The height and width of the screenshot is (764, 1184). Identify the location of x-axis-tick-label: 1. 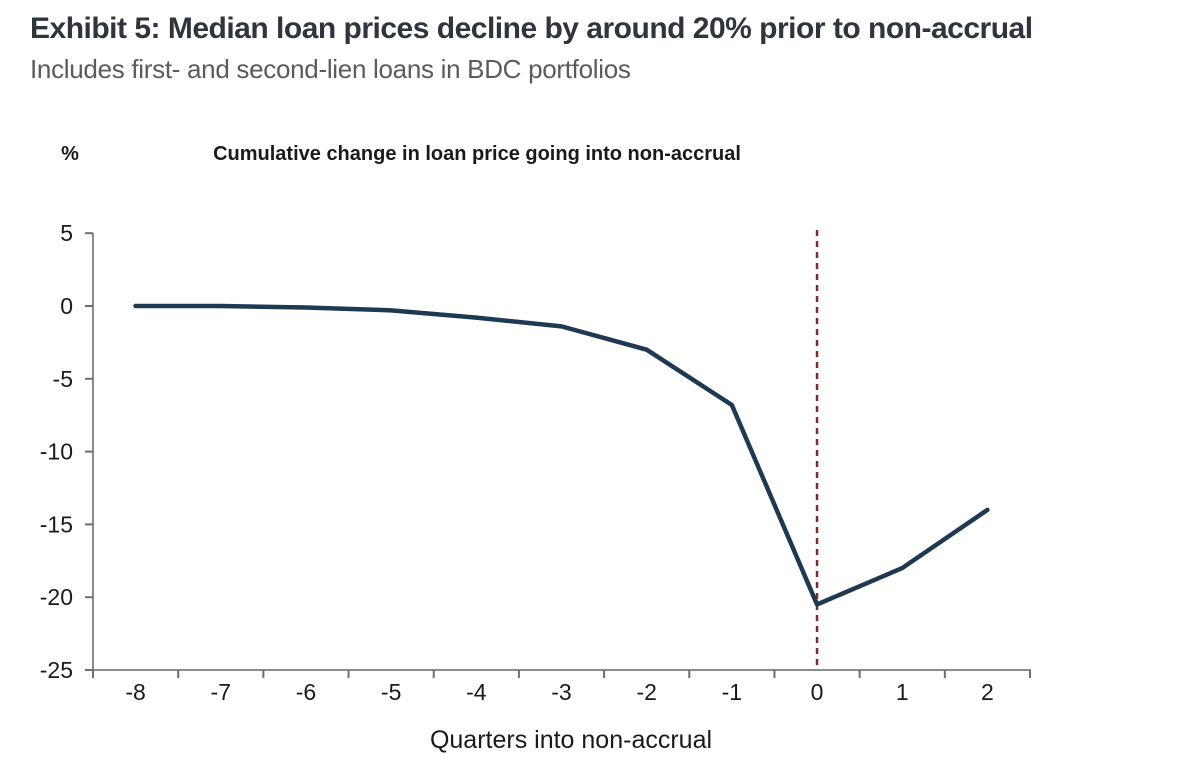
(902, 692).